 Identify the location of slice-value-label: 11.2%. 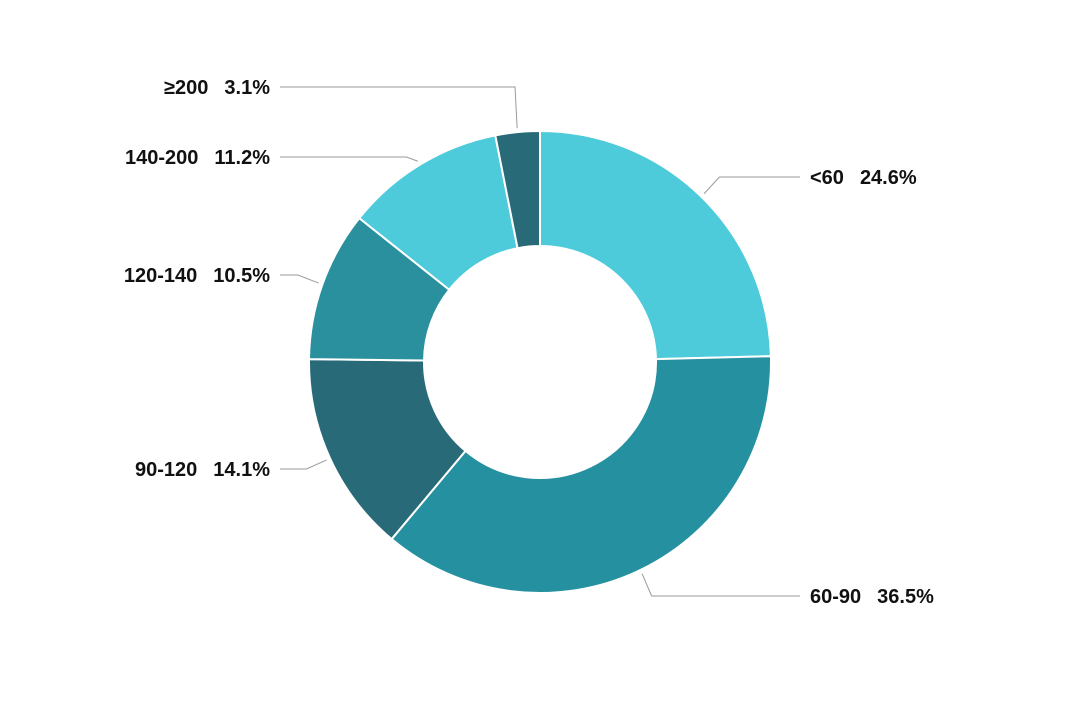
(242, 158).